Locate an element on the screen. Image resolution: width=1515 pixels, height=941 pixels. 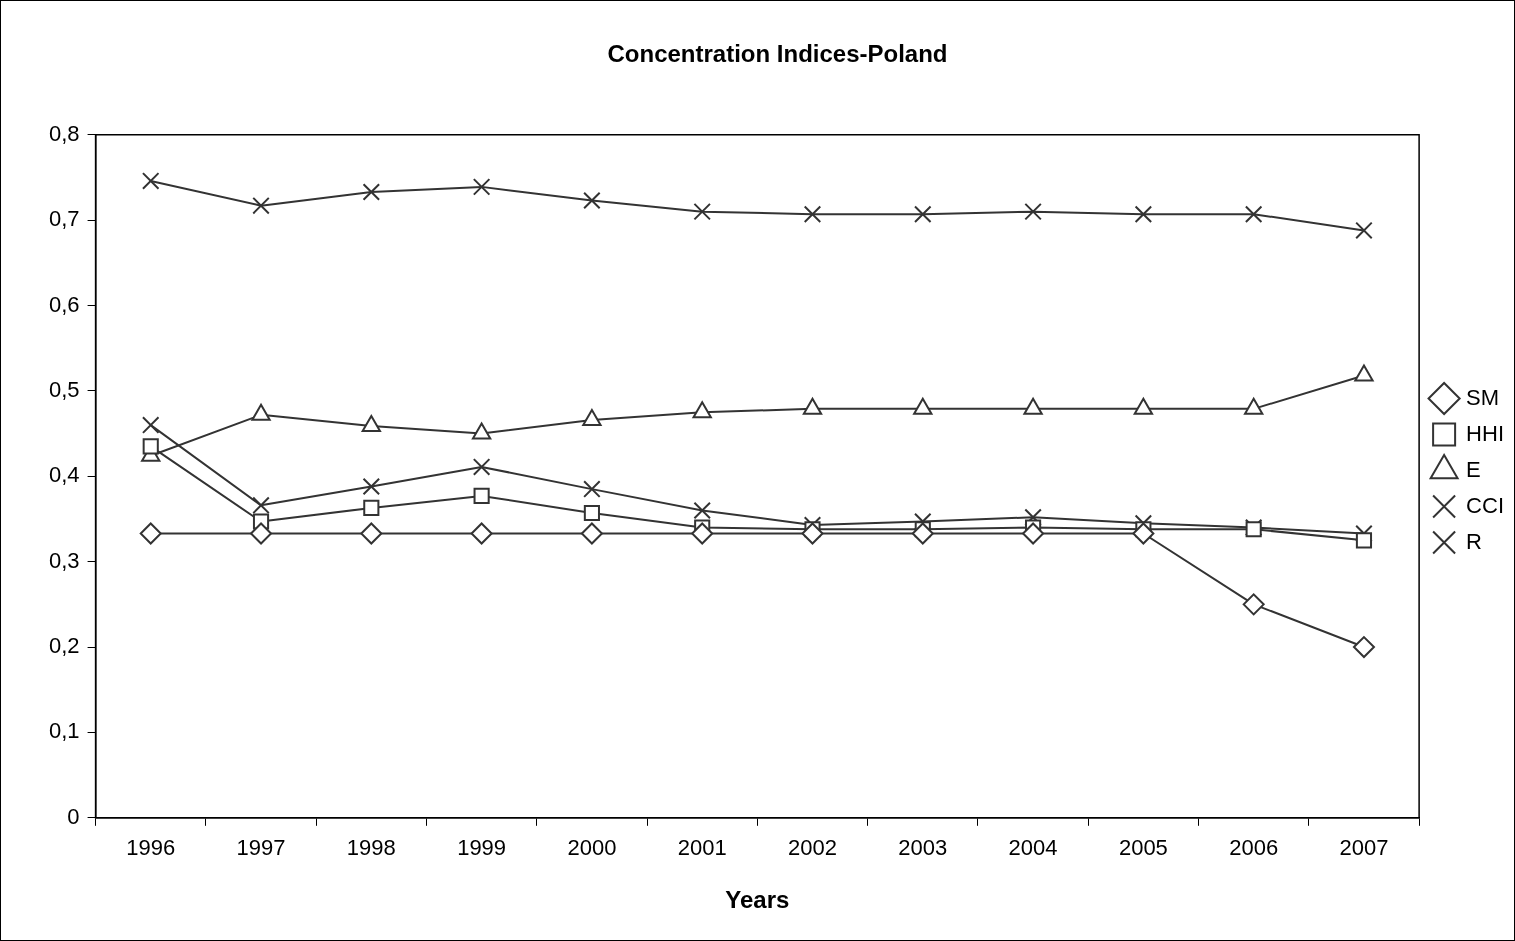
x-tick-label: 1999 is located at coordinates (482, 848).